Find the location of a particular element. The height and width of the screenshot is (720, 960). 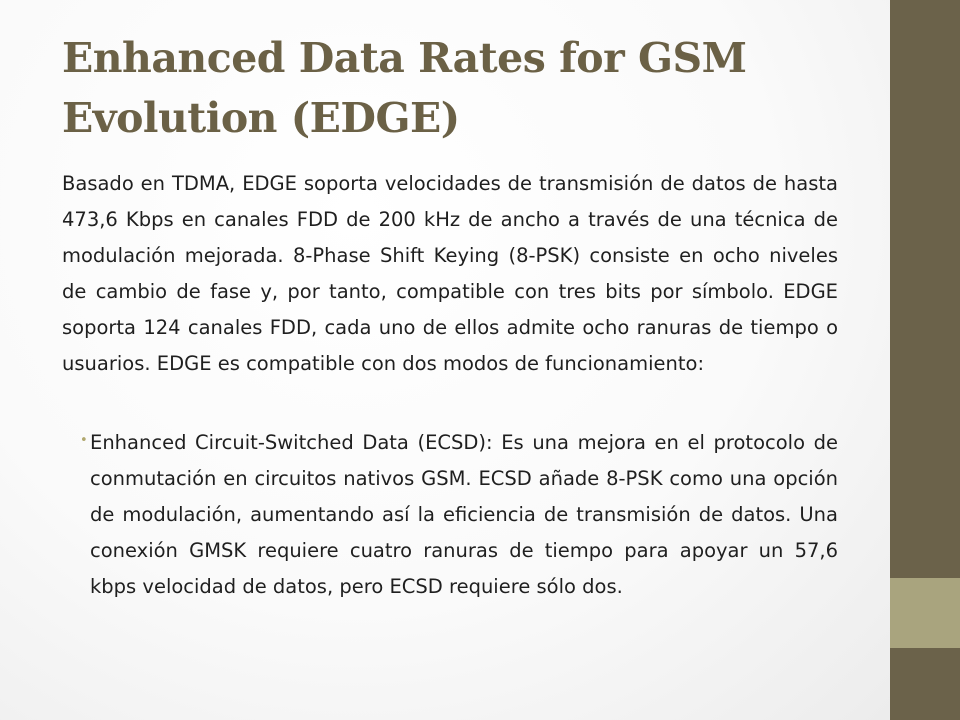

side-band-bottom is located at coordinates (925, 684).